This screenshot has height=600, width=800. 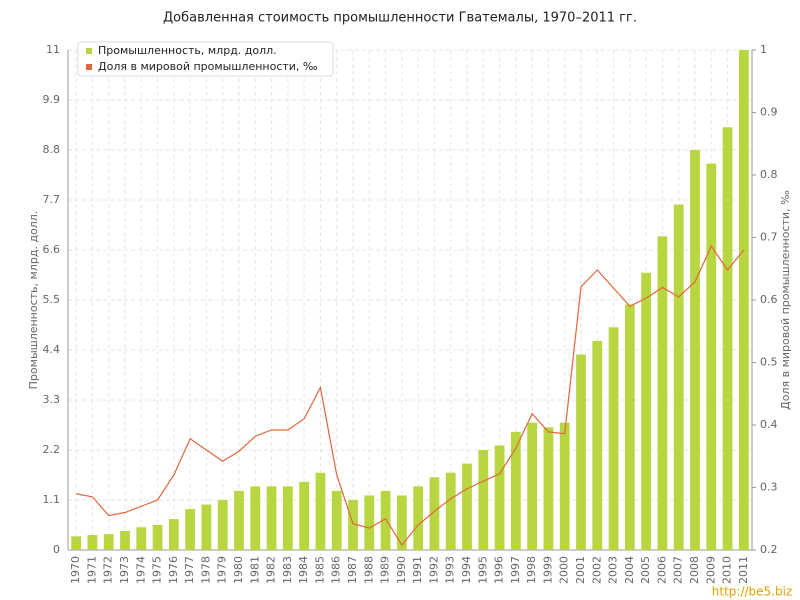 I want to click on x-tick-label: 1996, so click(x=499, y=570).